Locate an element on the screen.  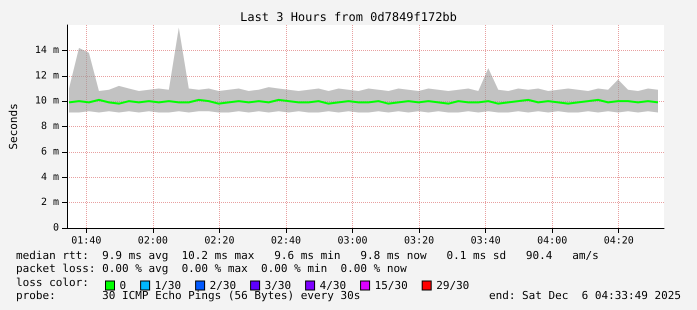
text: median rtt: 9.9 ms avg 10.2 ms max 9.6 ms min 9.8 ms now 0.1 ms sd 90.4 am/s is located at coordinates (307, 255).